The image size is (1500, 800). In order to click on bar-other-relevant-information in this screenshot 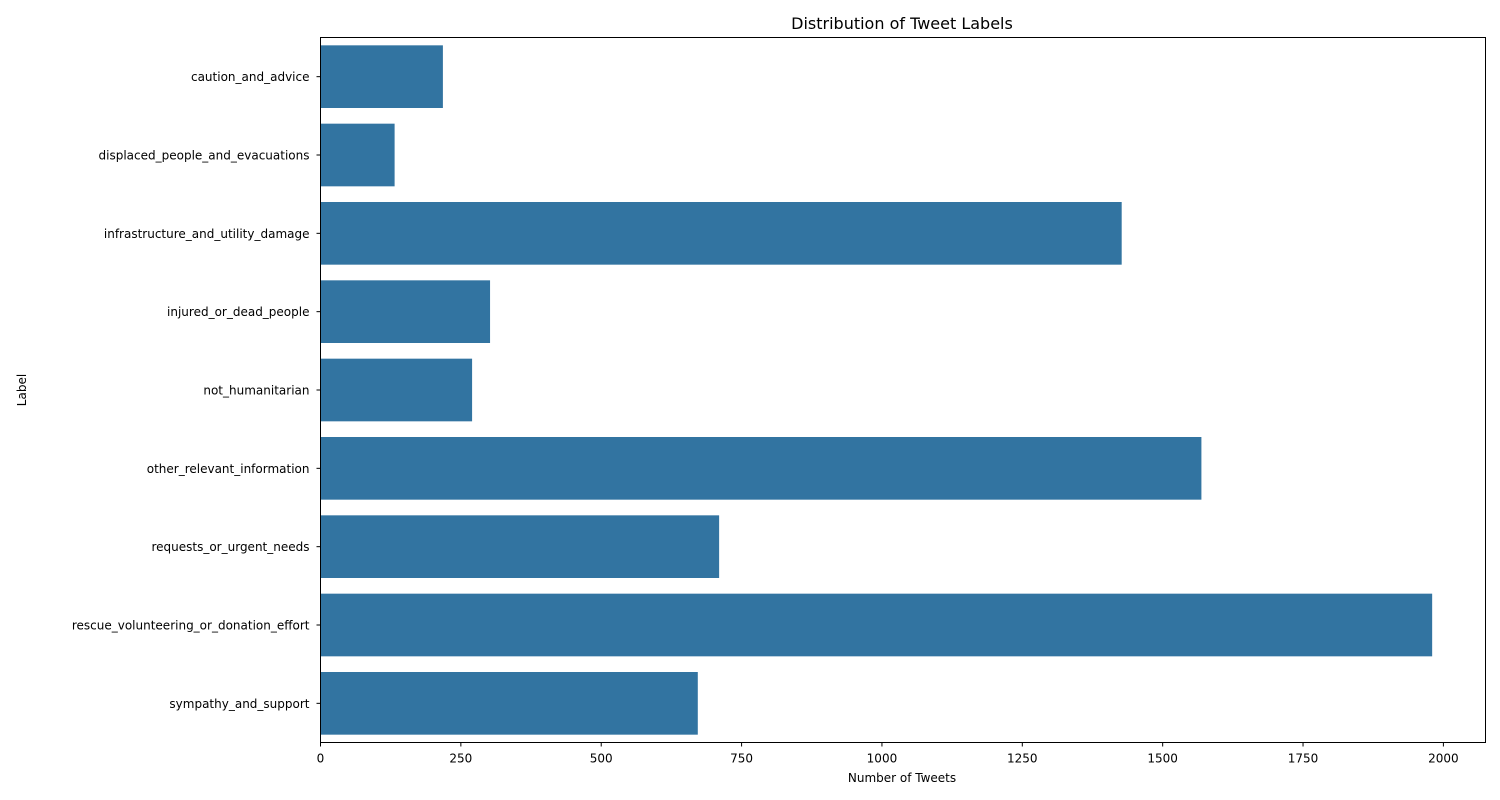, I will do `click(761, 468)`.